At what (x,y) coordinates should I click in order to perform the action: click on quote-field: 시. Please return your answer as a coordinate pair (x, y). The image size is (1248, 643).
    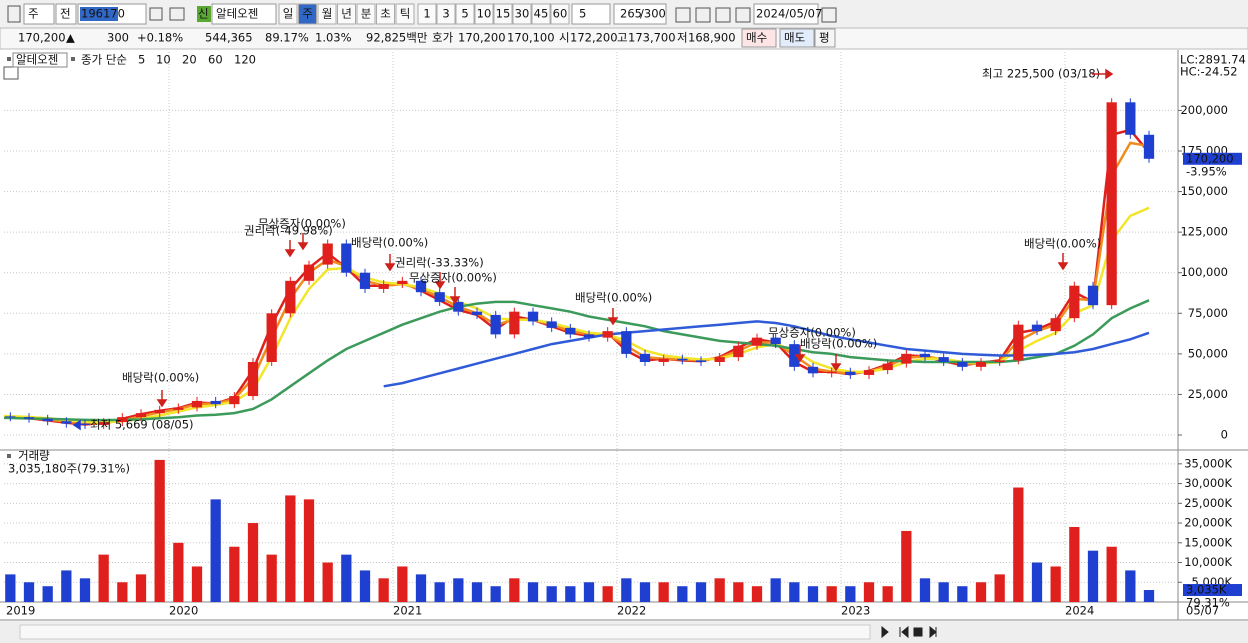
    Looking at the image, I should click on (564, 38).